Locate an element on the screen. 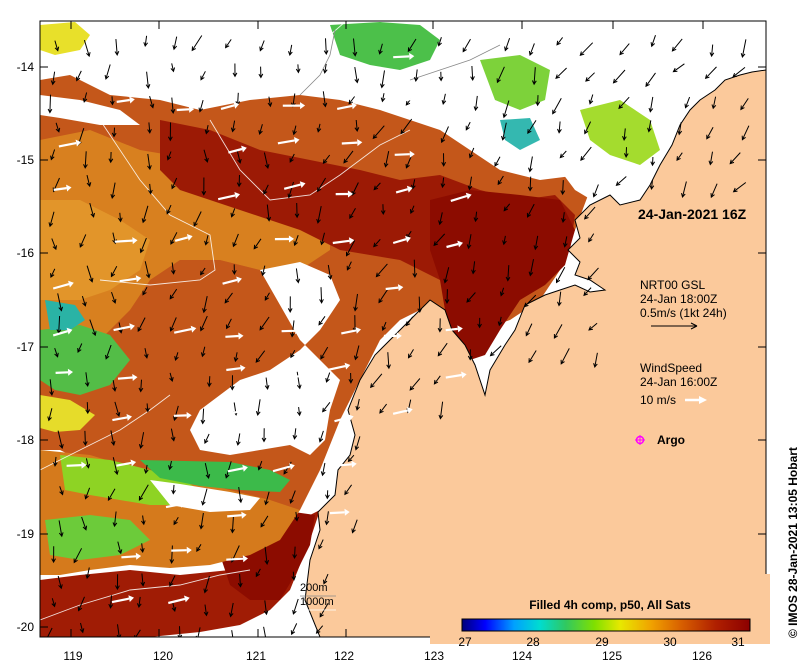 The height and width of the screenshot is (672, 809). lon-tick-label: 122 is located at coordinates (344, 656).